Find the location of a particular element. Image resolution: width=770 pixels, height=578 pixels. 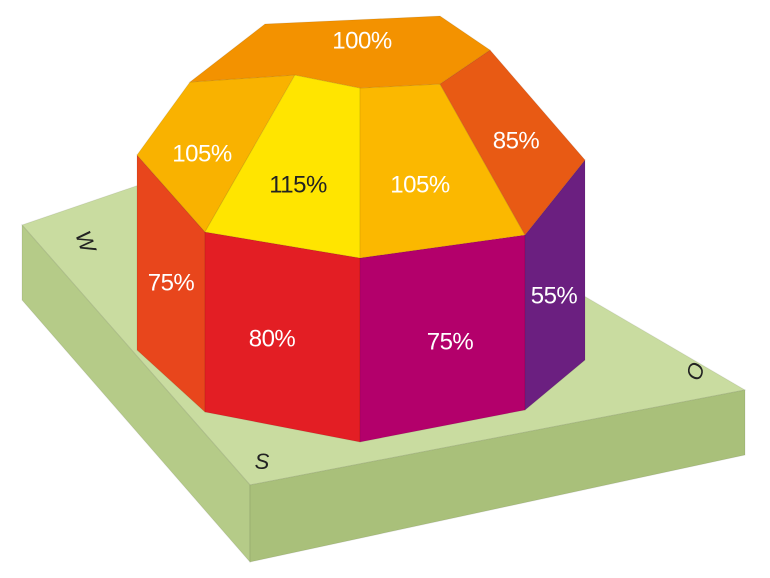

roof-top is located at coordinates (339, 52).